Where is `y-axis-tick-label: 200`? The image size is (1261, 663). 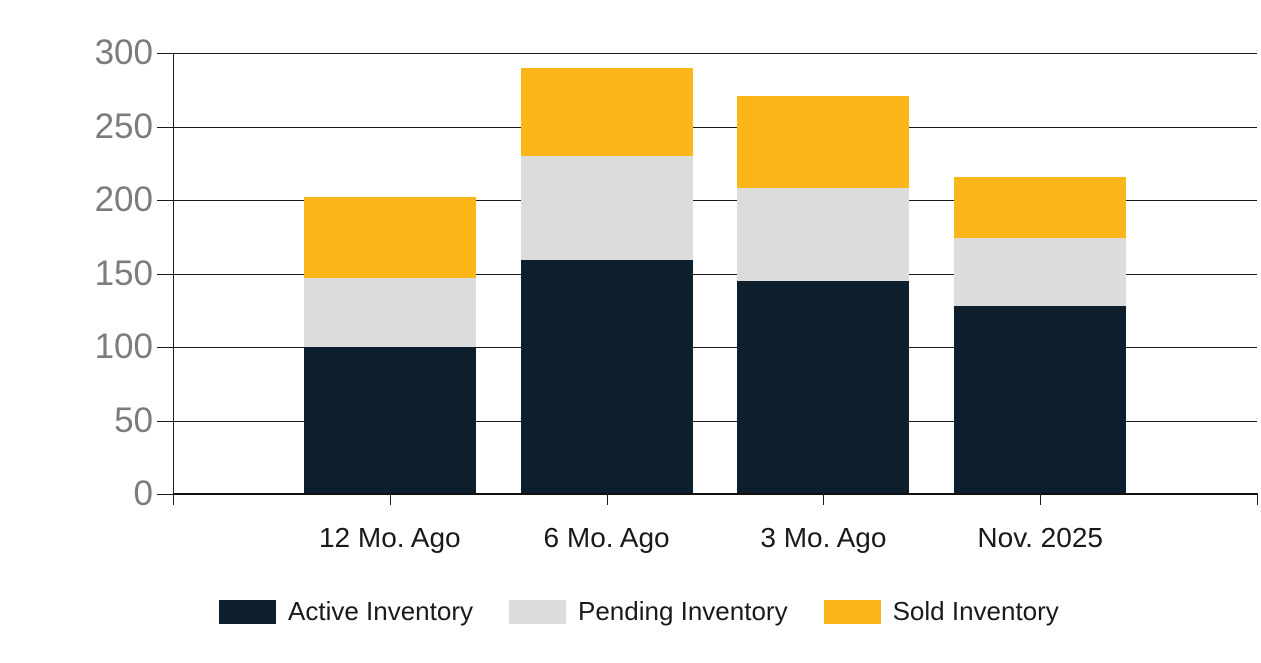 y-axis-tick-label: 200 is located at coordinates (123, 199).